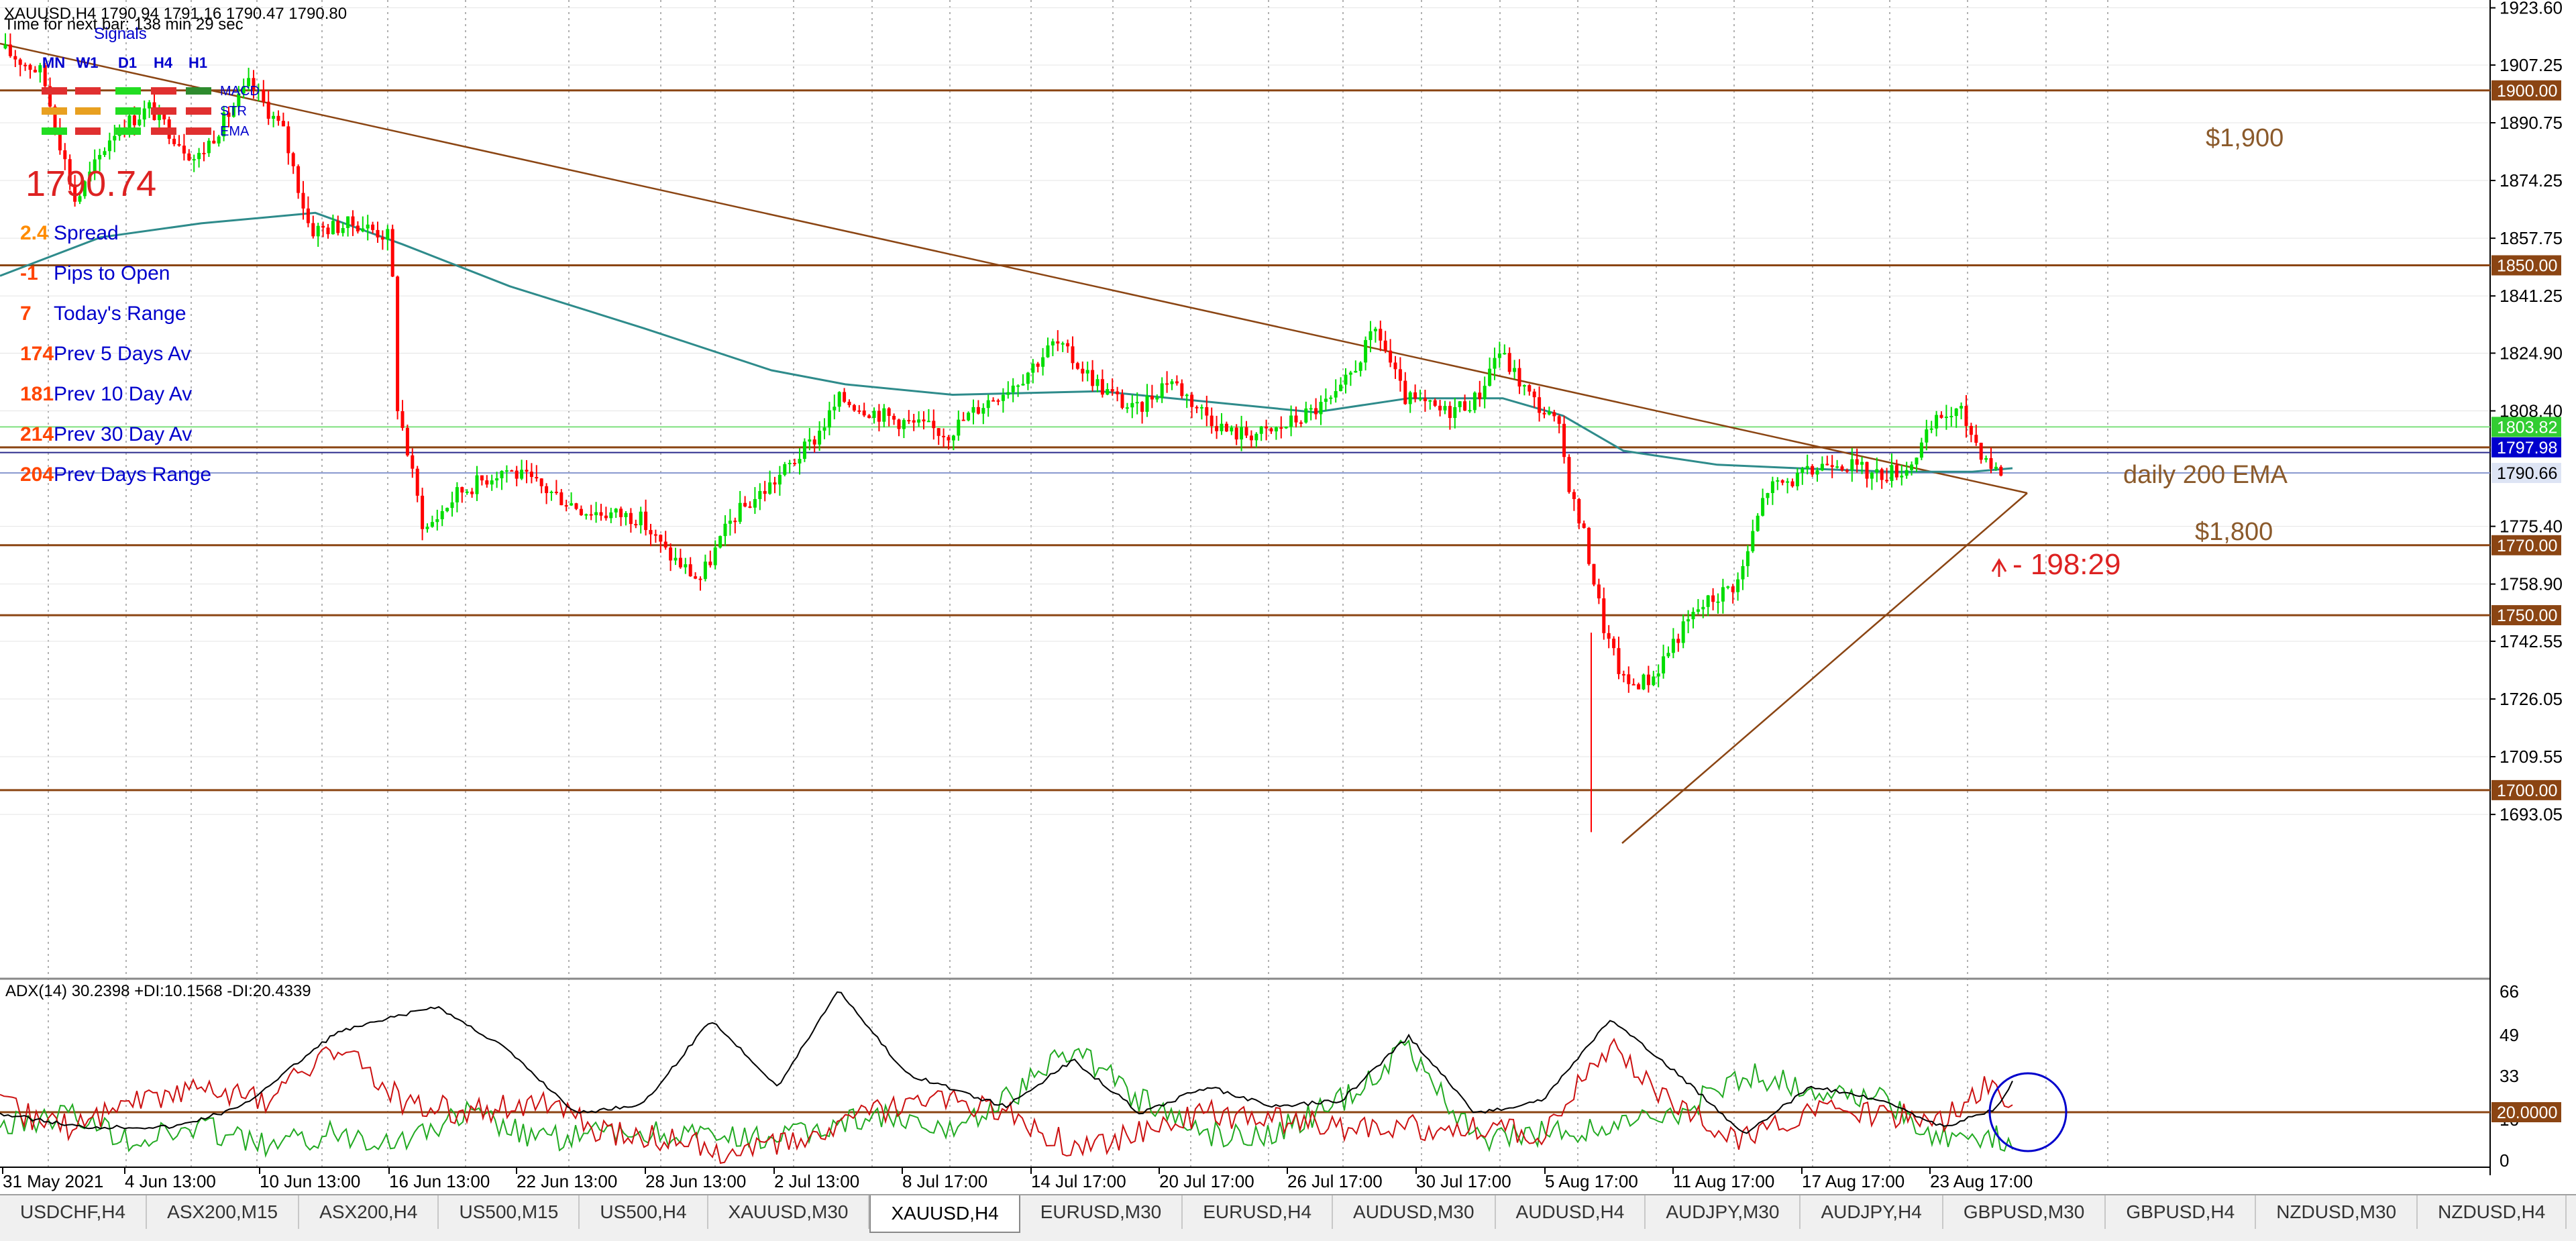  What do you see at coordinates (123, 394) in the screenshot?
I see `stat-label: Prev 10 Day Av` at bounding box center [123, 394].